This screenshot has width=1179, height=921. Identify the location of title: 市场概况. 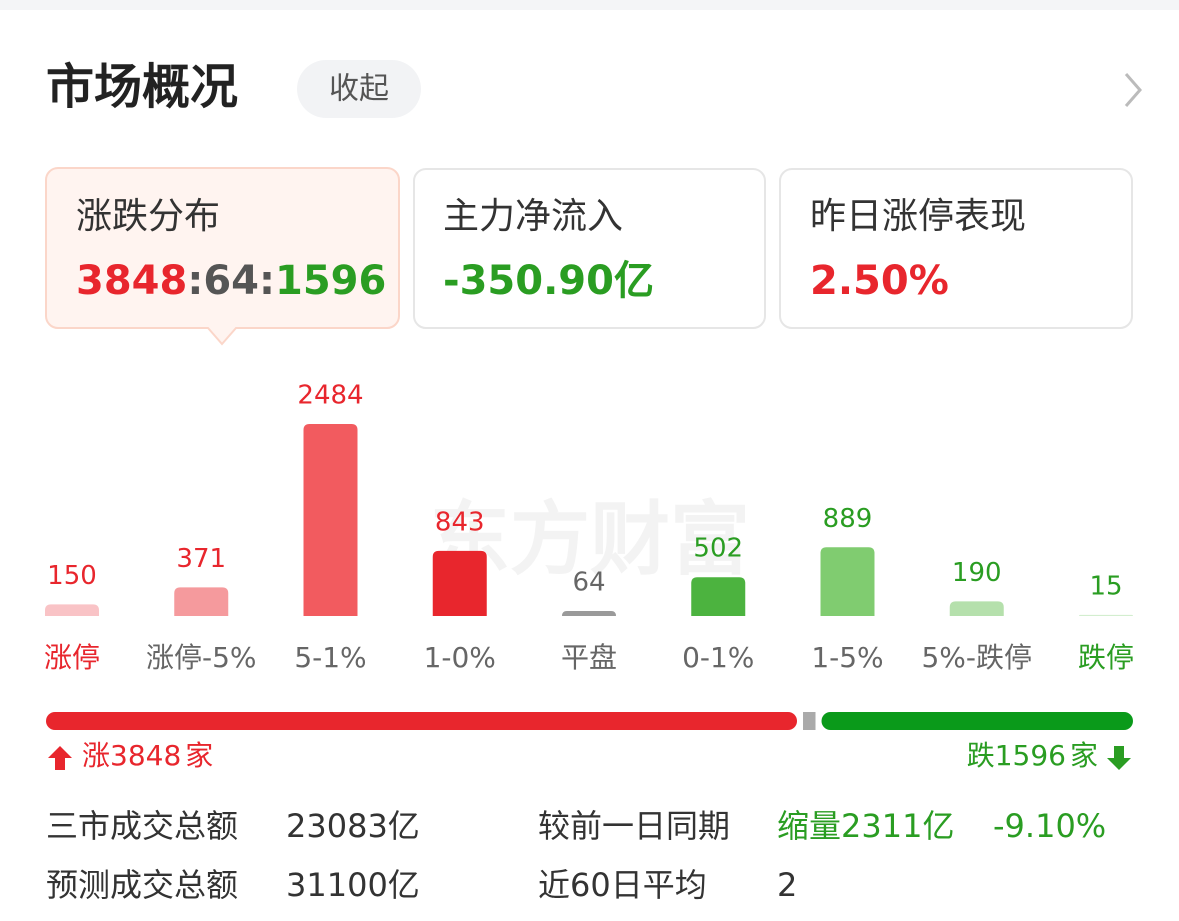
(142, 87).